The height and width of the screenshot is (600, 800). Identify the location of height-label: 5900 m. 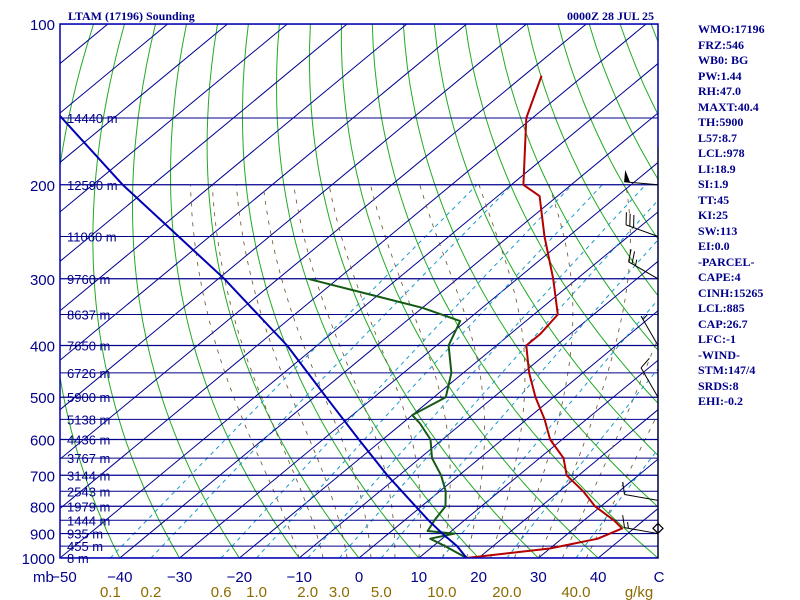
(88, 397).